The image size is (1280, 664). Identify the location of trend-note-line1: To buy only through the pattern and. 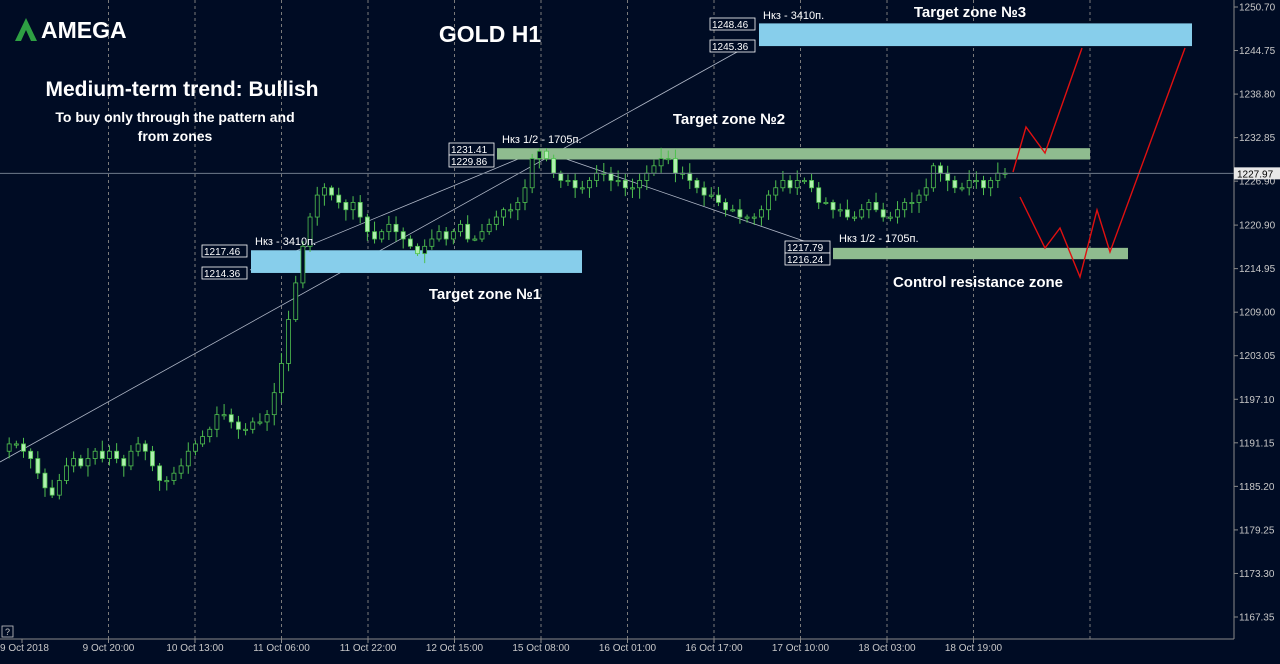
(174, 117).